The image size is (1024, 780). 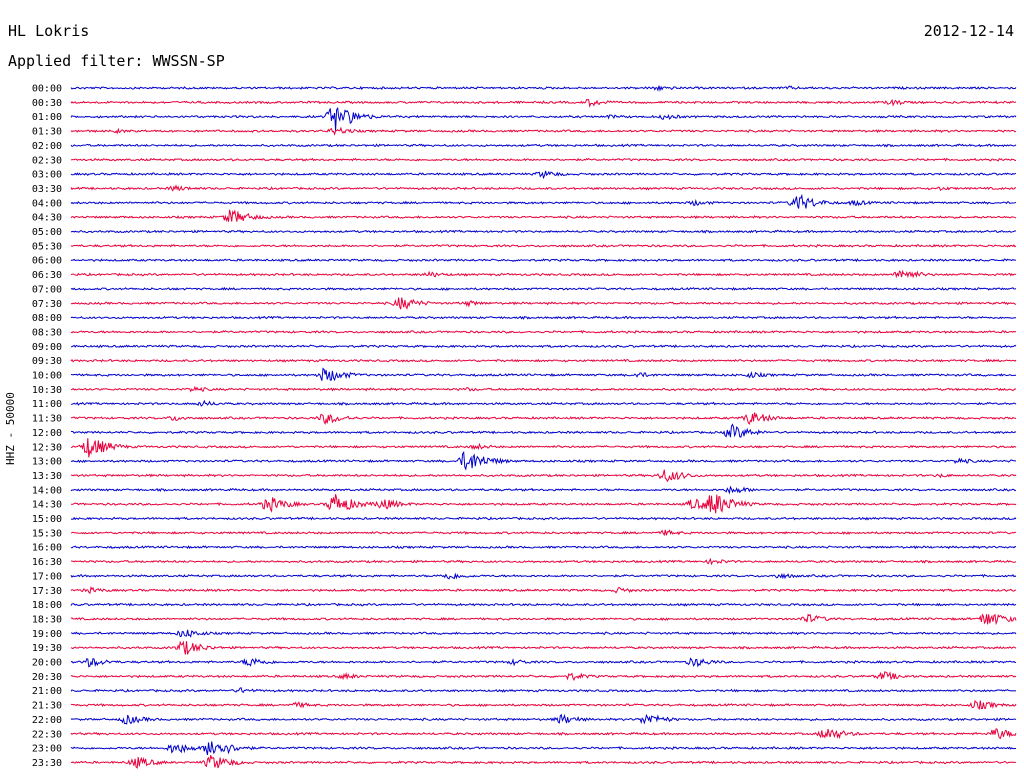 What do you see at coordinates (47, 361) in the screenshot?
I see `time-label: 09:30` at bounding box center [47, 361].